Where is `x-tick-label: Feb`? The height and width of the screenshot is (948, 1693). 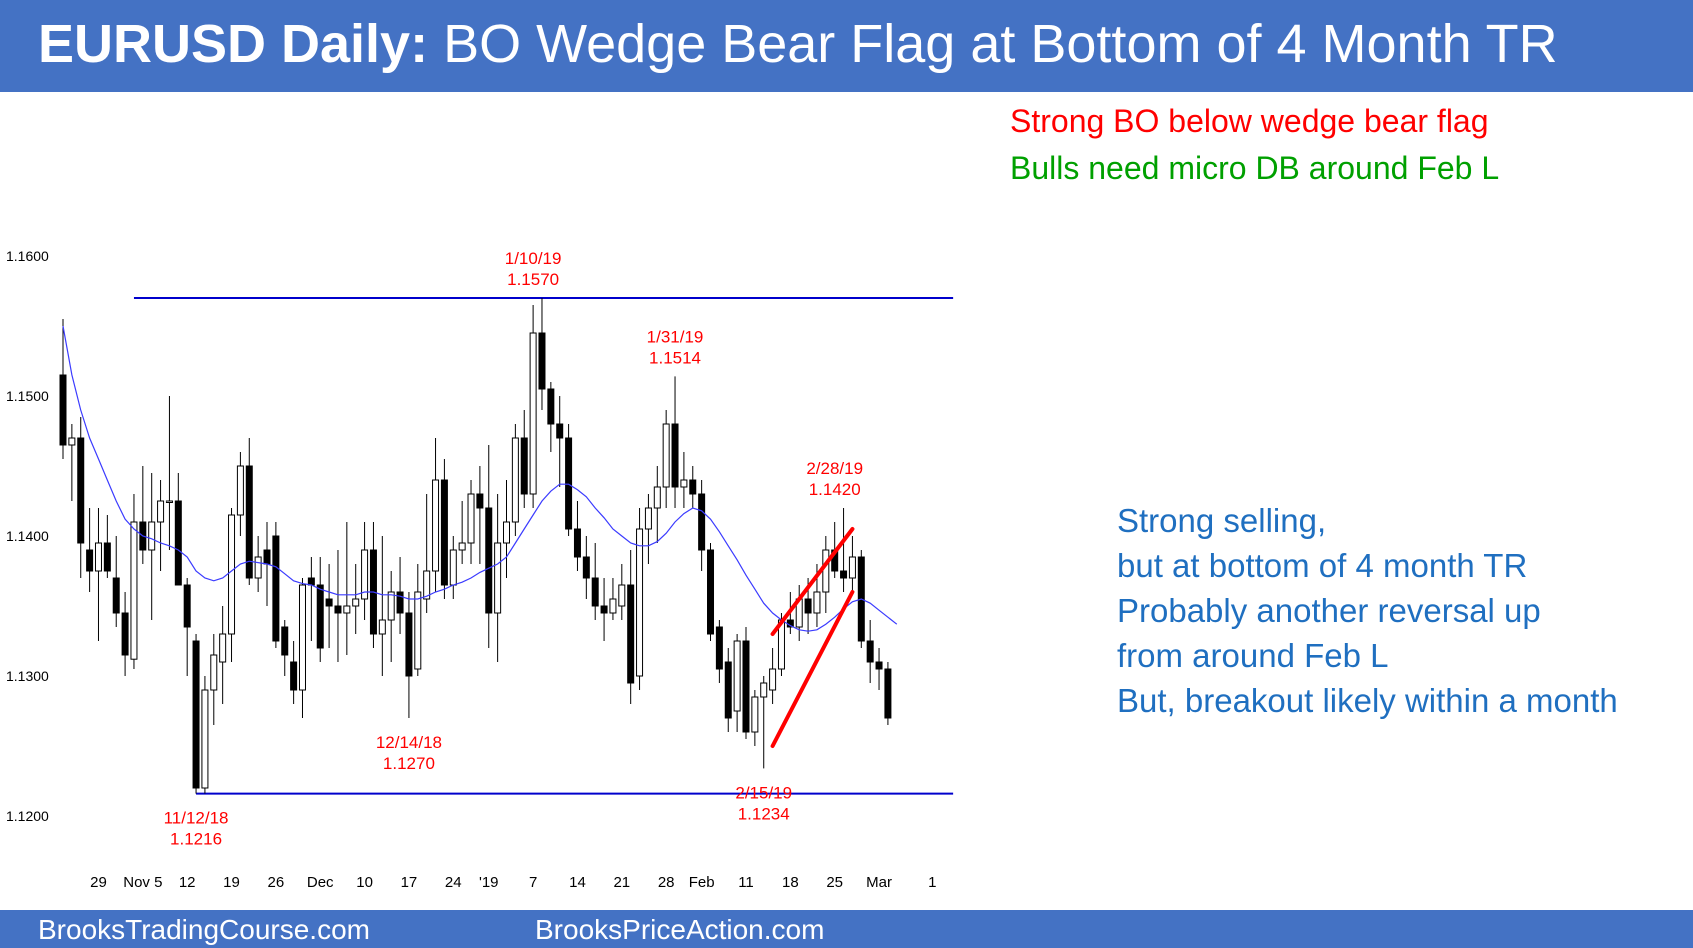 x-tick-label: Feb is located at coordinates (702, 882).